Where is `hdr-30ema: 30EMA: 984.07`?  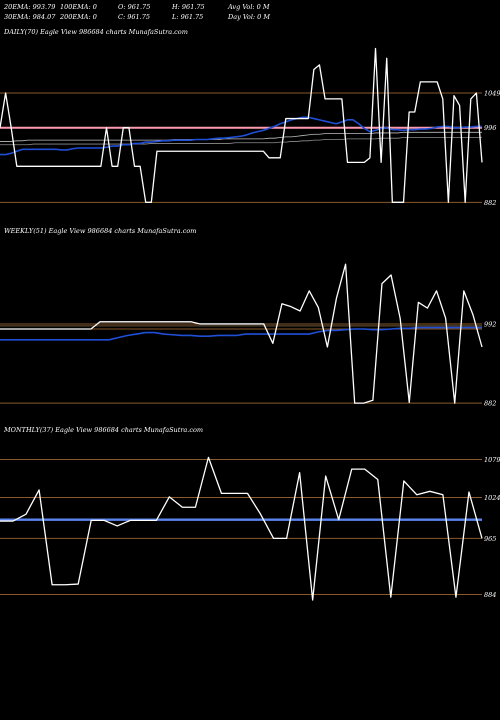 hdr-30ema: 30EMA: 984.07 is located at coordinates (30, 17).